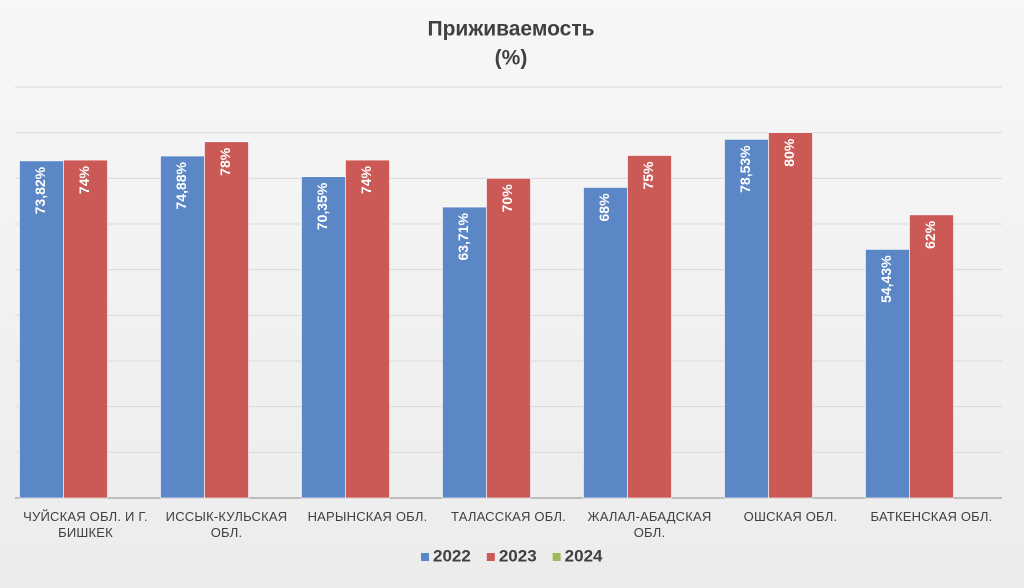 The height and width of the screenshot is (588, 1024). I want to click on x-tick-label: ОШСКАЯ ОБЛ., so click(790, 516).